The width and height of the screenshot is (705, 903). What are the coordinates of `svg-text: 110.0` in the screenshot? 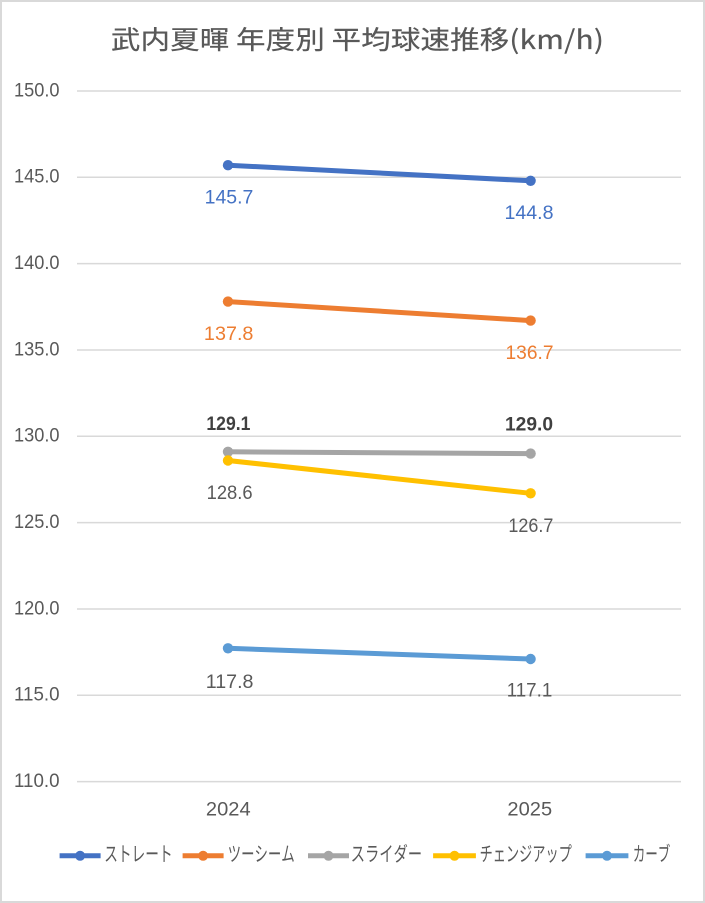 It's located at (37, 781).